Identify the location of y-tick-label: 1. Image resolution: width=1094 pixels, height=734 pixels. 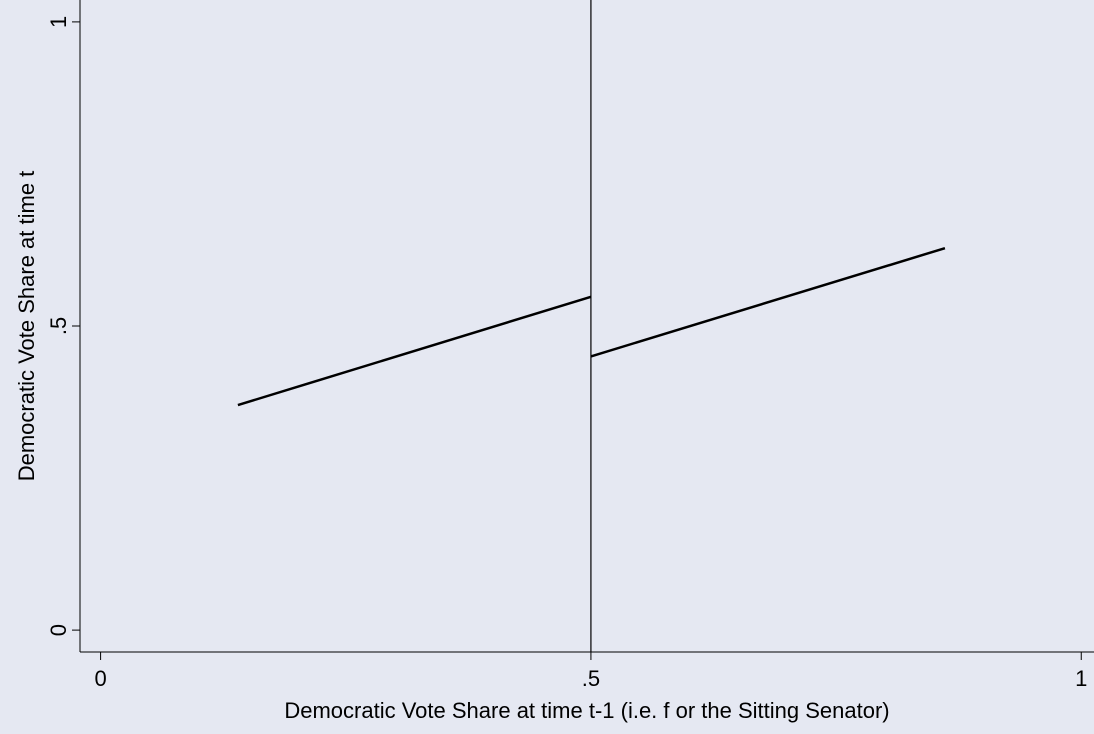
(58, 22).